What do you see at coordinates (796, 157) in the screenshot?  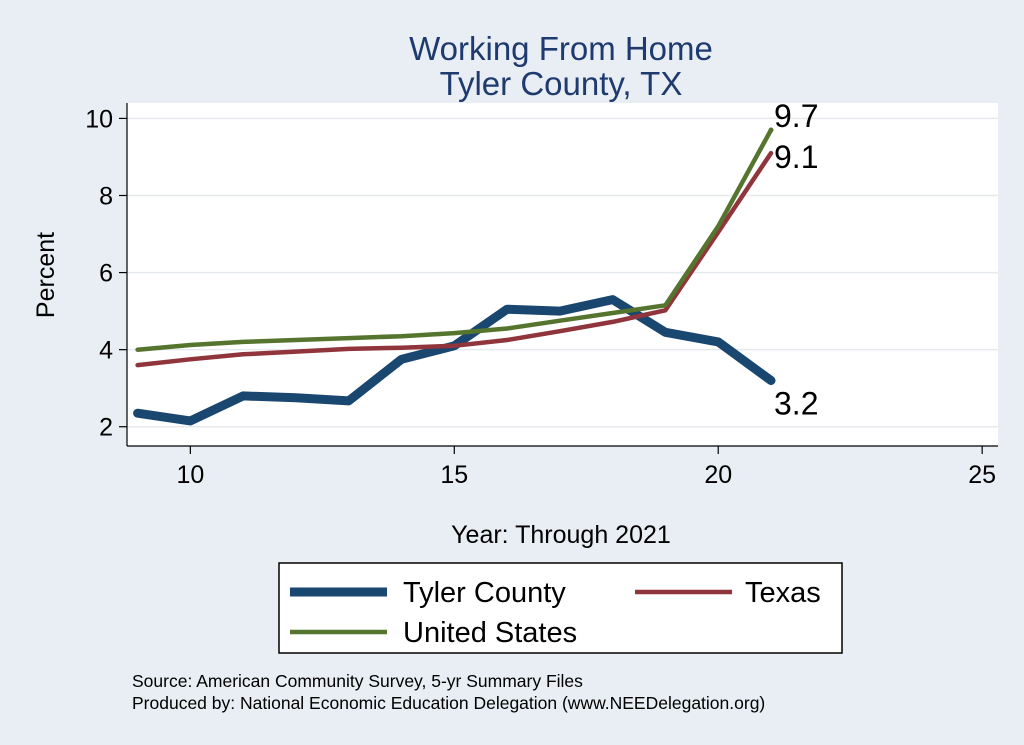 I see `end-label-texas: 9.1` at bounding box center [796, 157].